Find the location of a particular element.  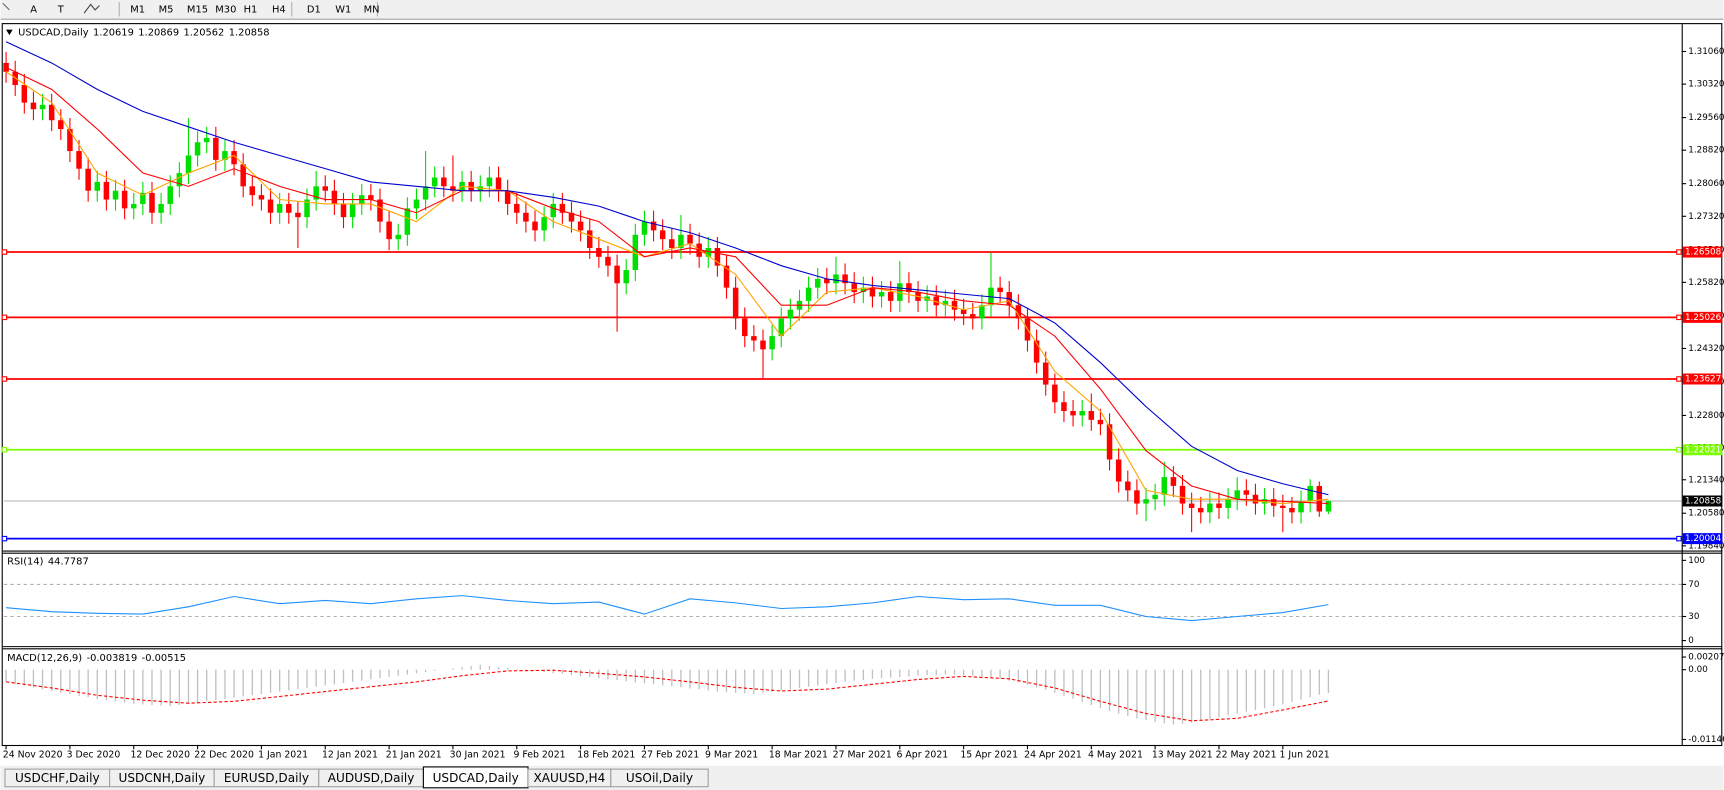

high-value: 1.20869 is located at coordinates (158, 32).